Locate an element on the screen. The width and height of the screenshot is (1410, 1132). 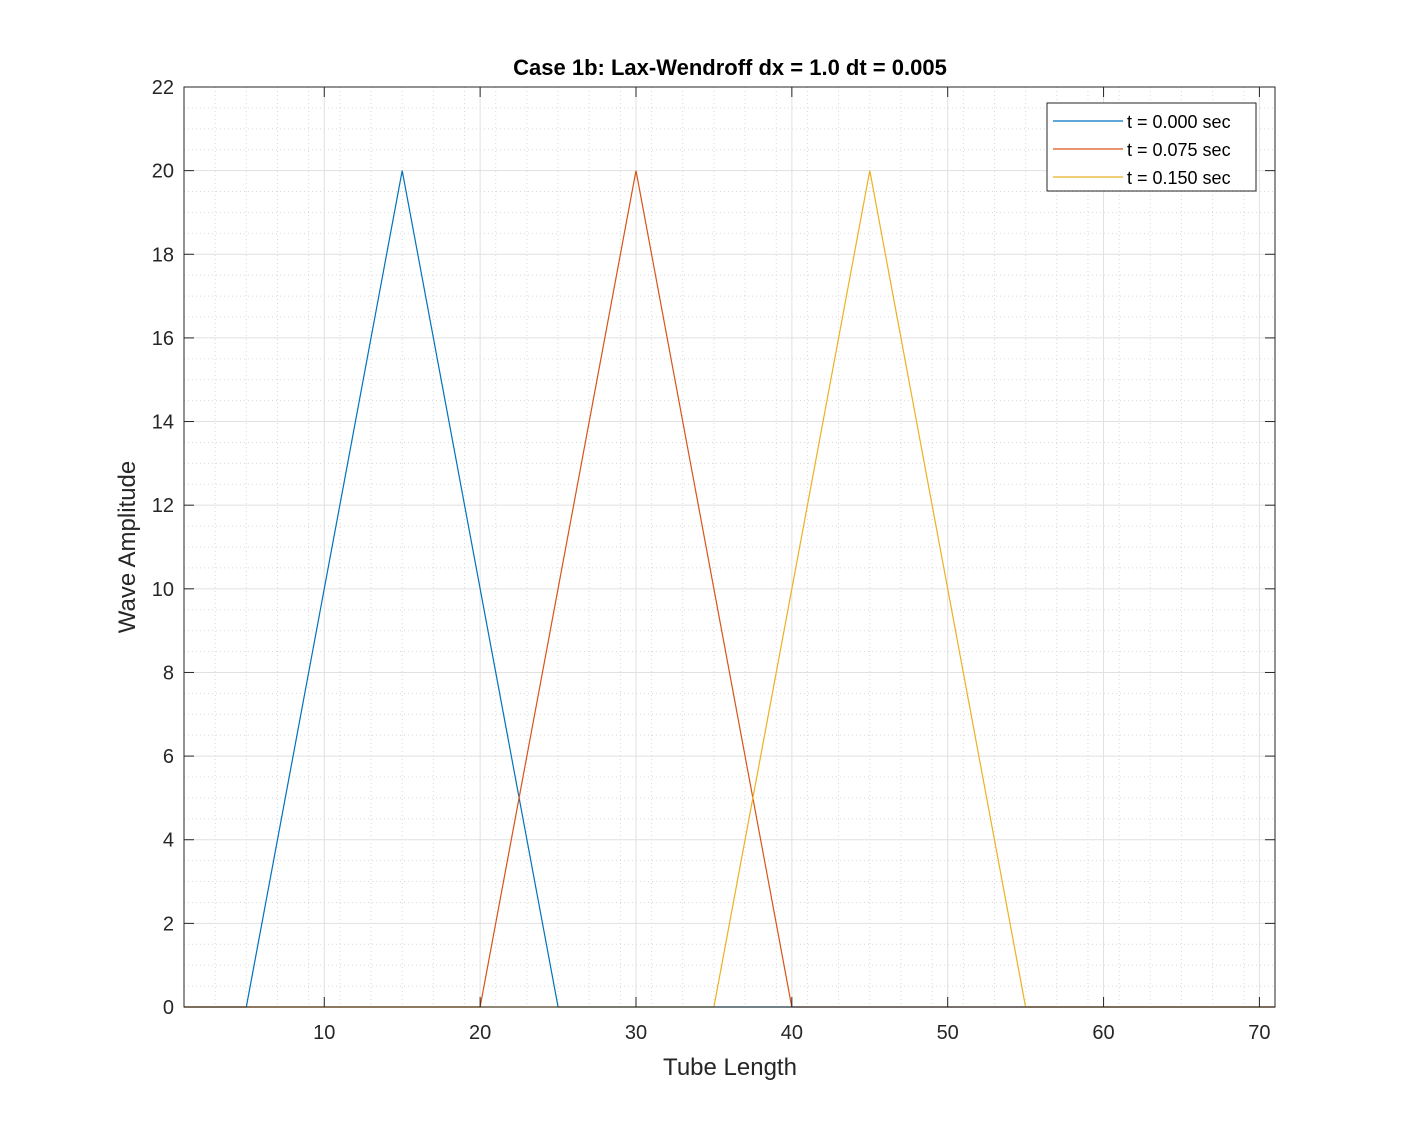
y-tick-label: 4 is located at coordinates (168, 841).